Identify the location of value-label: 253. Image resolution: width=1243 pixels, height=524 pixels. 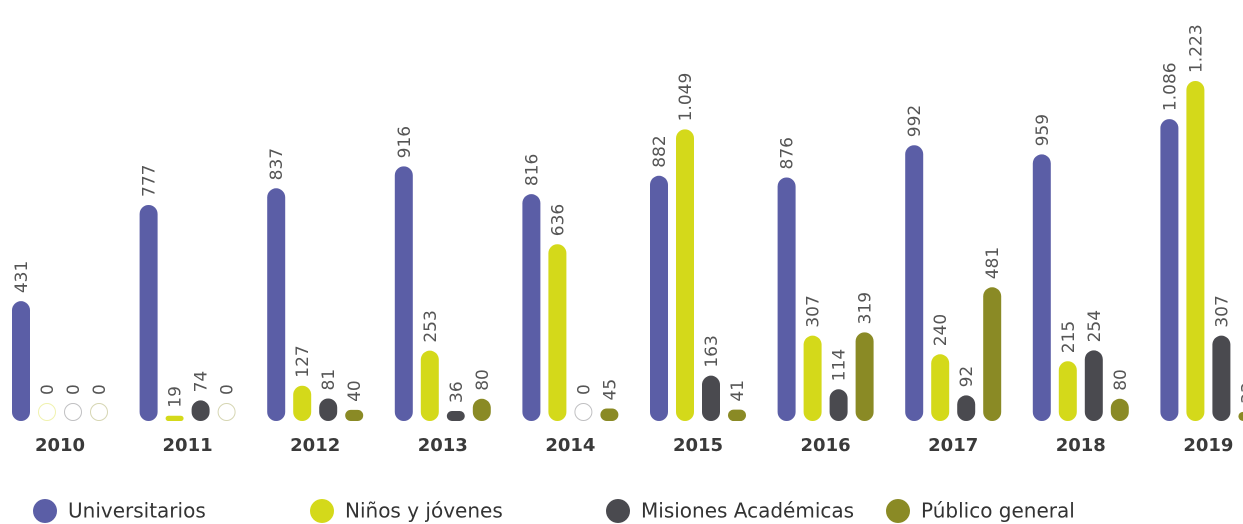
(431, 326).